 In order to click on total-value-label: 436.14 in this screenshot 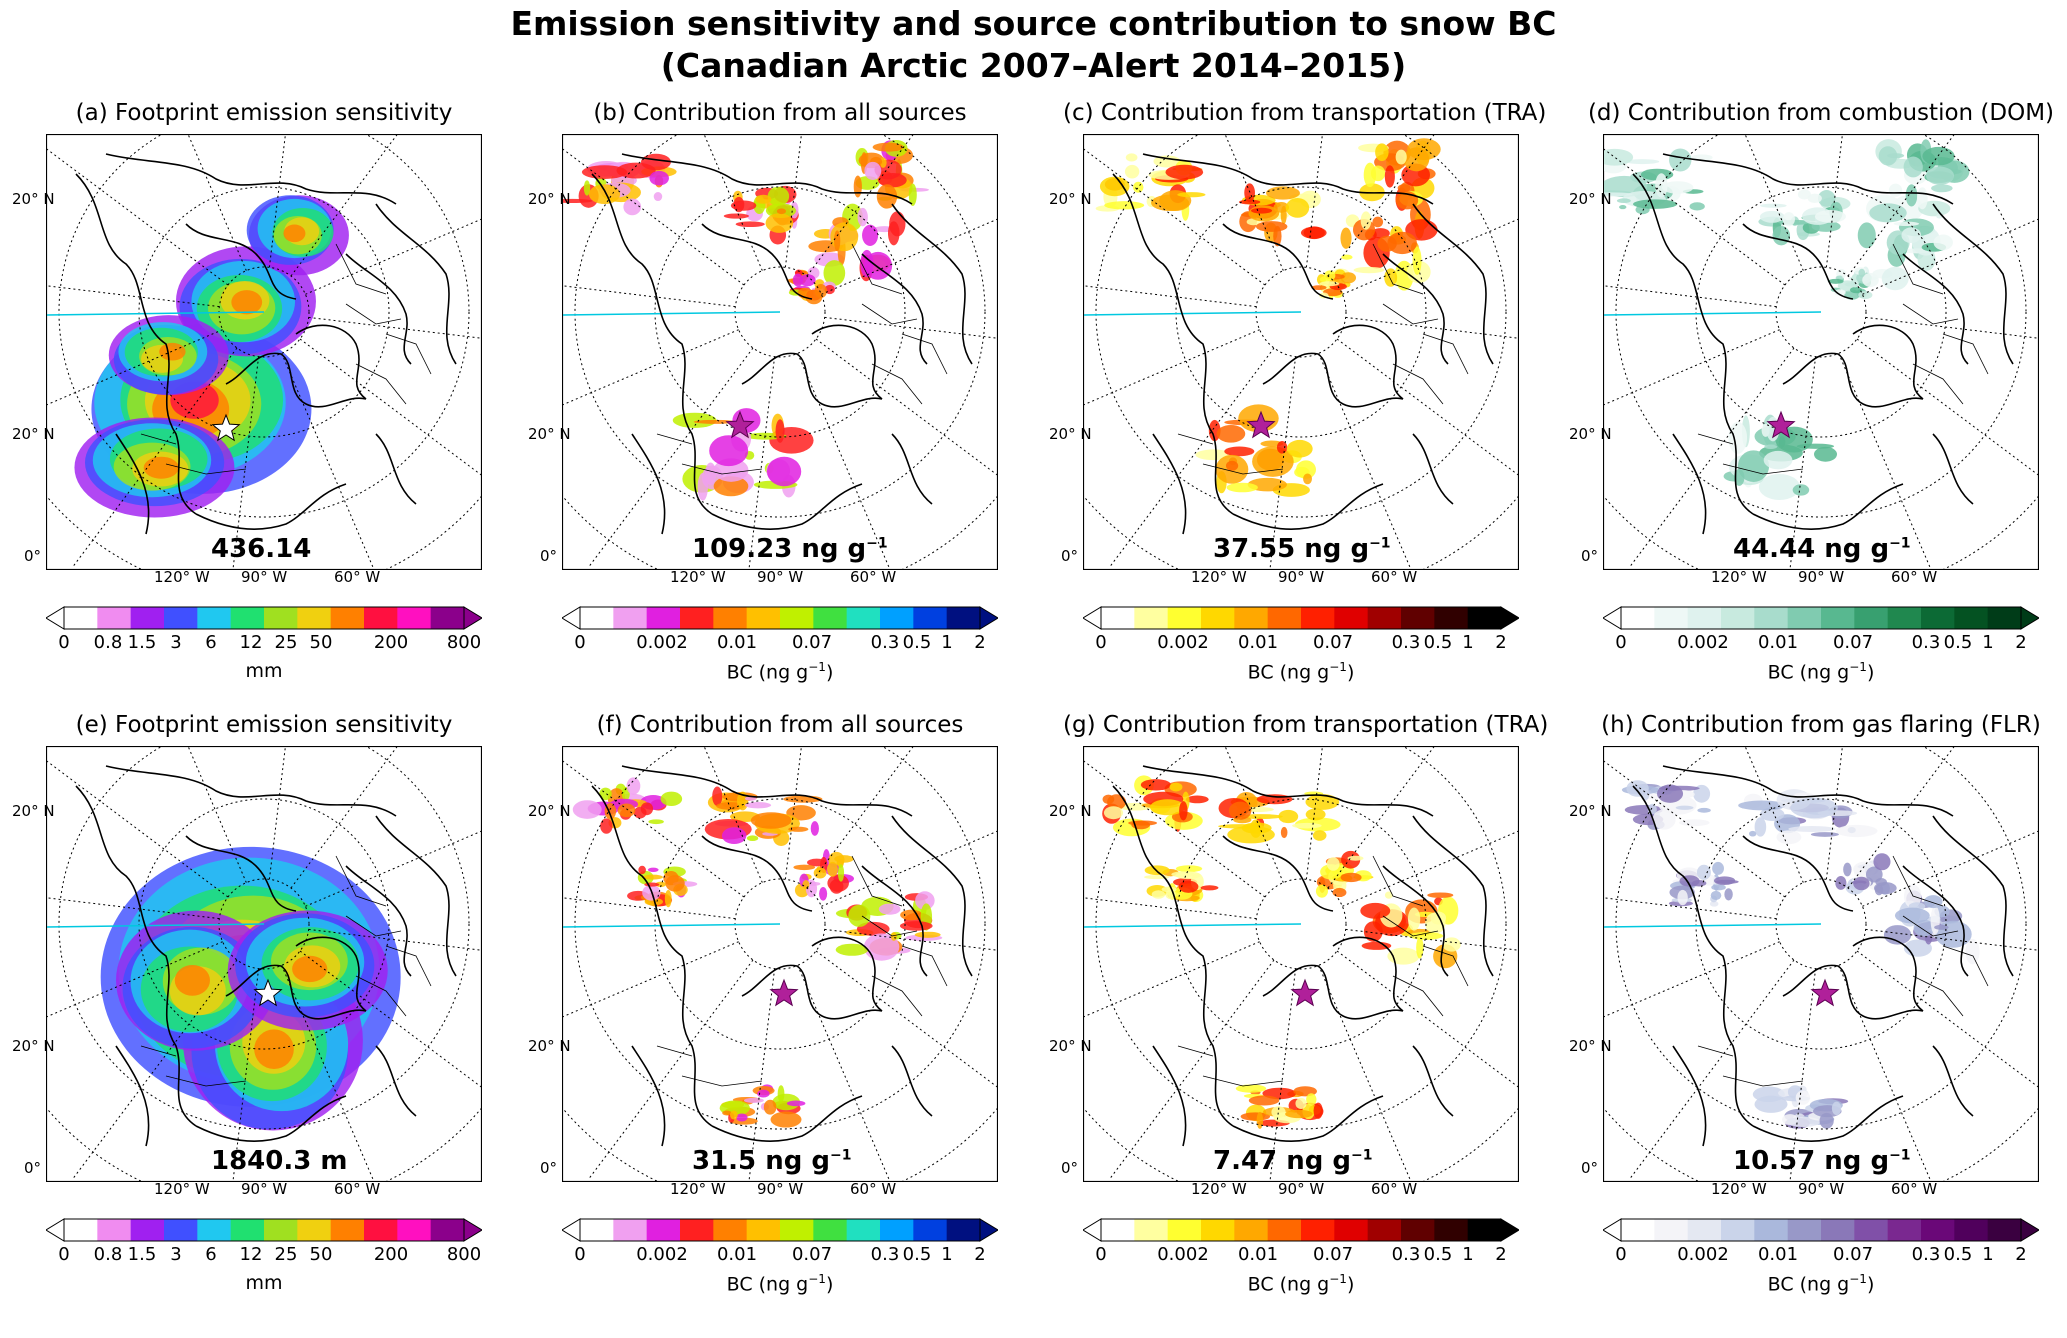, I will do `click(261, 549)`.